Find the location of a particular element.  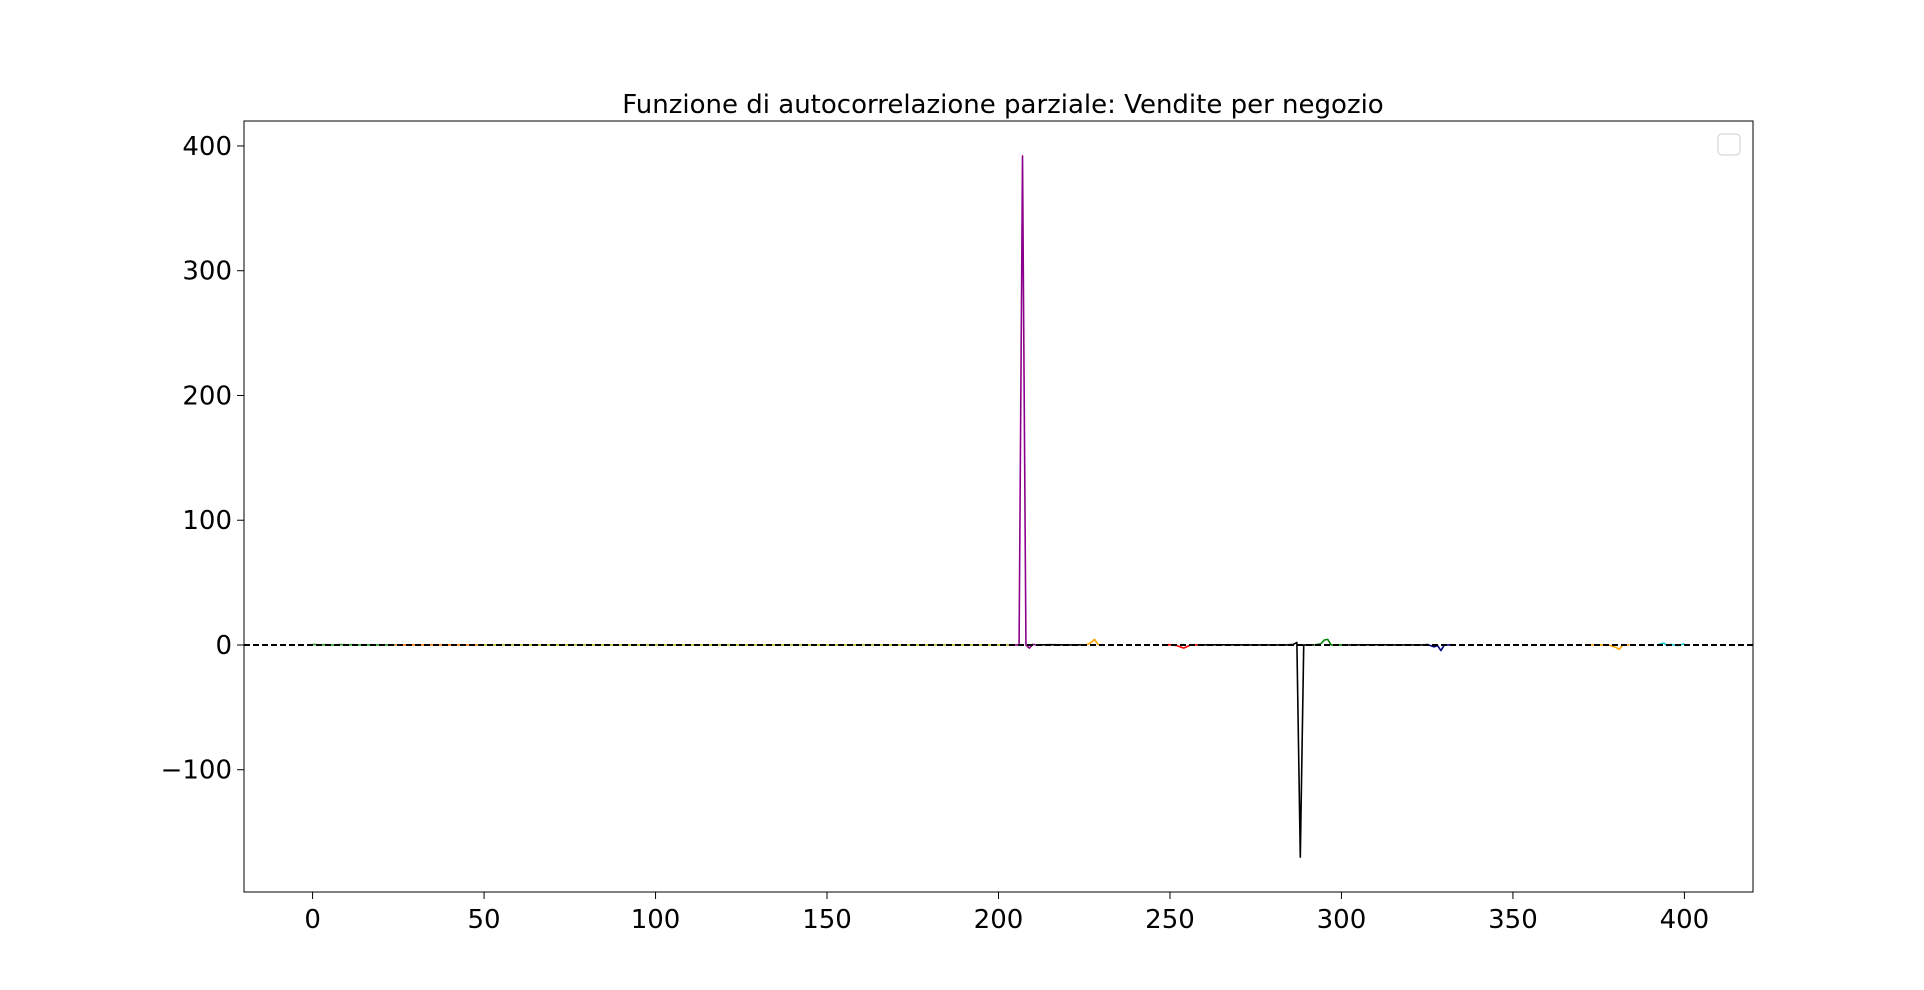

y-axis: 400 300 200 100 0 −100 is located at coordinates (202, 459).